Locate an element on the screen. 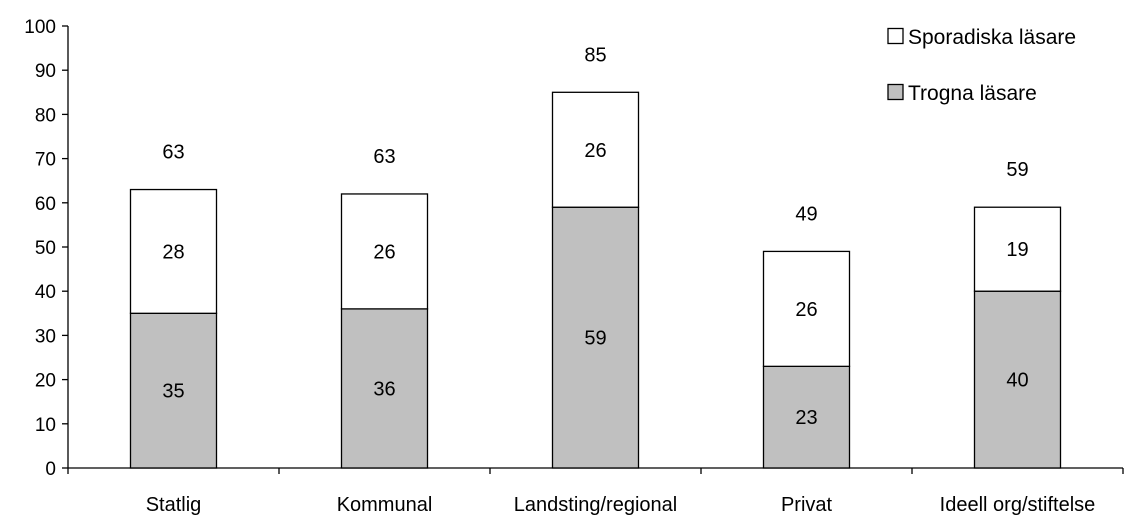 The image size is (1129, 516). x-category-label: Statlig is located at coordinates (174, 505).